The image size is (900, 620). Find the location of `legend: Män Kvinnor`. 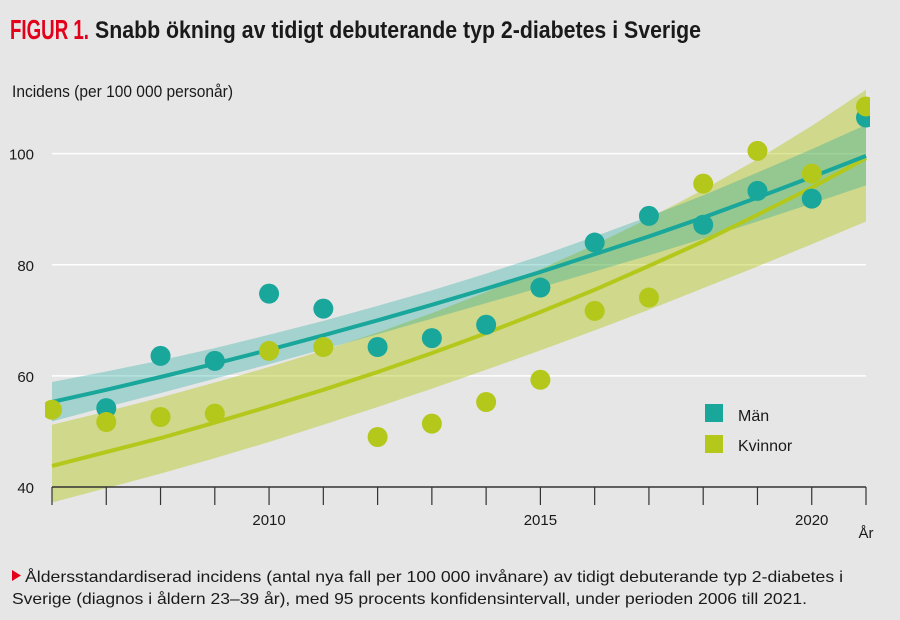

legend: Män Kvinnor is located at coordinates (749, 429).